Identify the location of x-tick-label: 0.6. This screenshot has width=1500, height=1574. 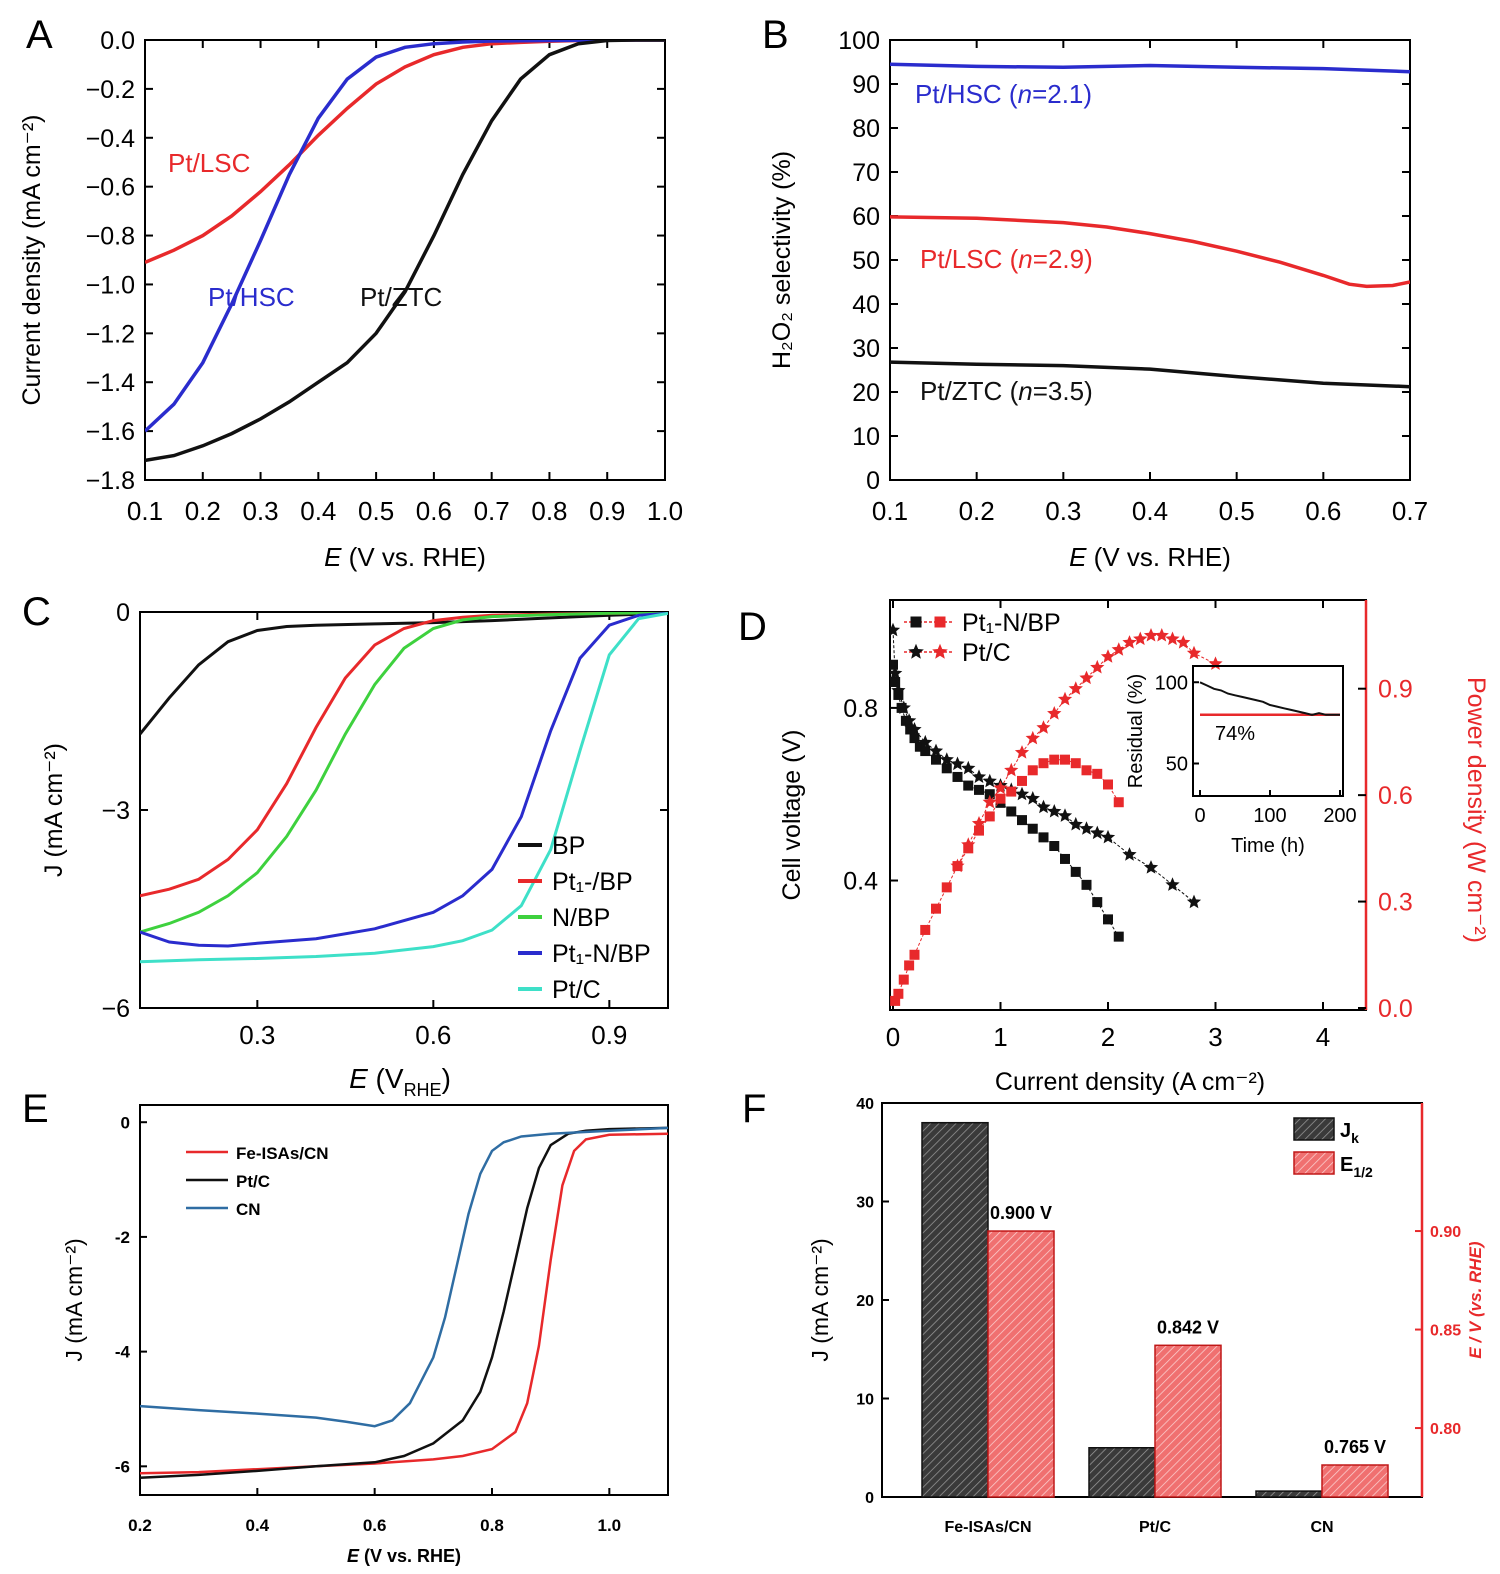
(375, 1525).